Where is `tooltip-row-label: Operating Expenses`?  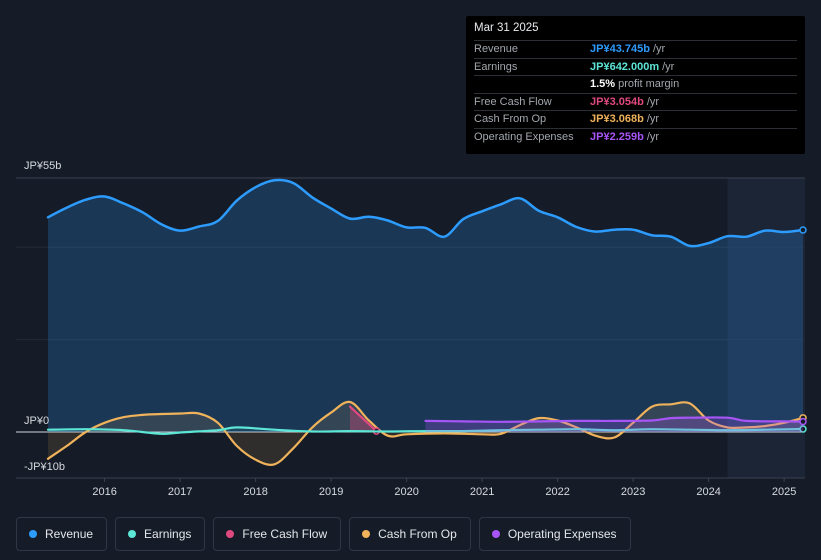
tooltip-row-label: Operating Expenses is located at coordinates (524, 136).